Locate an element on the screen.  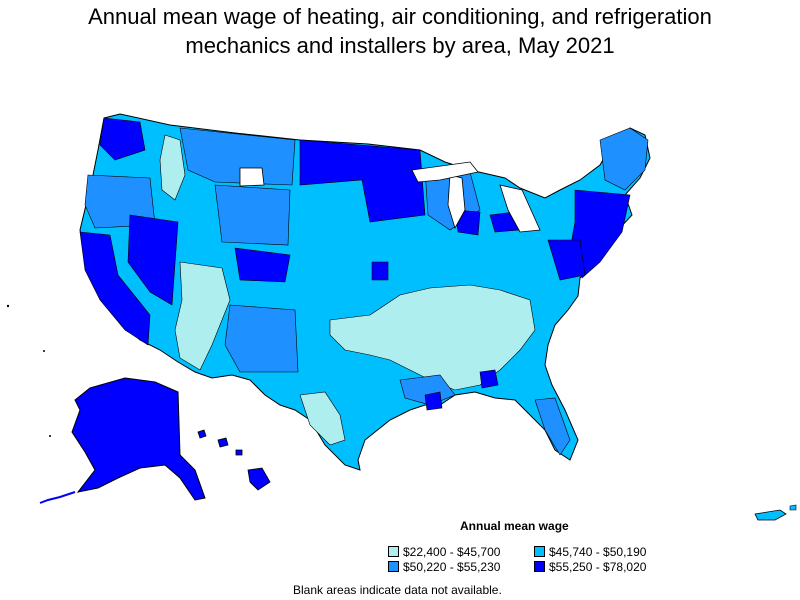
region-high-colorado is located at coordinates (262, 265).